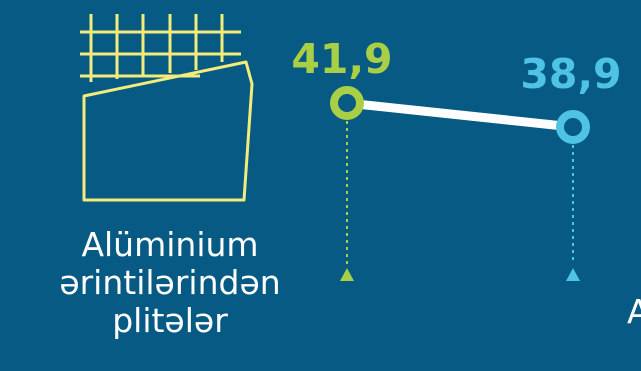 Image resolution: width=641 pixels, height=371 pixels. Describe the element at coordinates (168, 131) in the screenshot. I see `icon-plate` at that location.